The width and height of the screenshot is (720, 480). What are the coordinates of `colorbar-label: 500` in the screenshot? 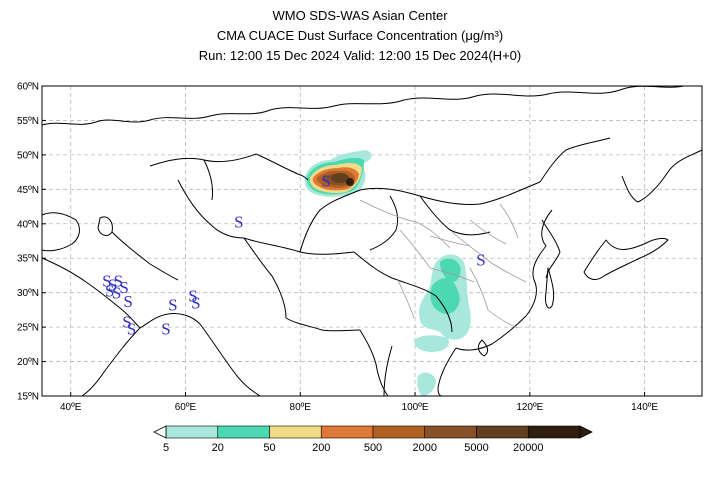 It's located at (373, 448).